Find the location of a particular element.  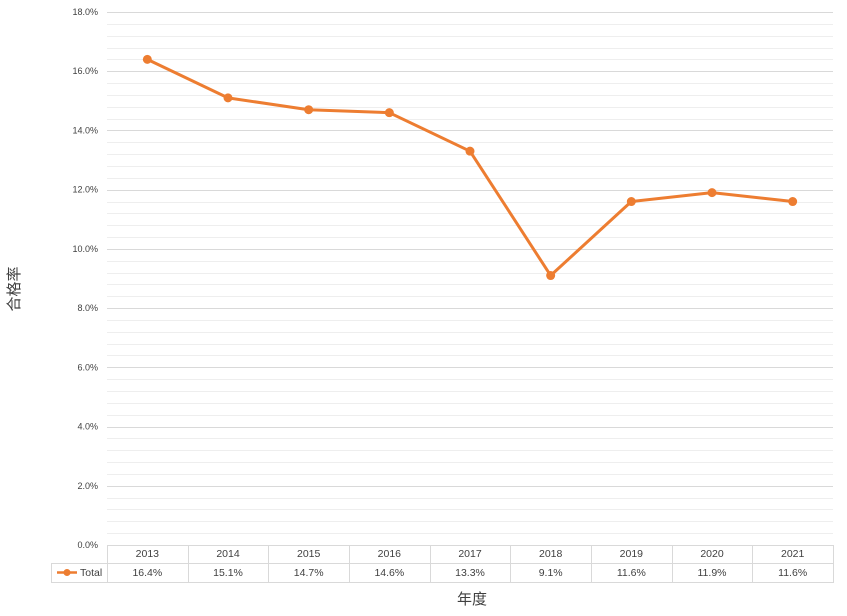

y-tick-label: 12.0% is located at coordinates (85, 190).